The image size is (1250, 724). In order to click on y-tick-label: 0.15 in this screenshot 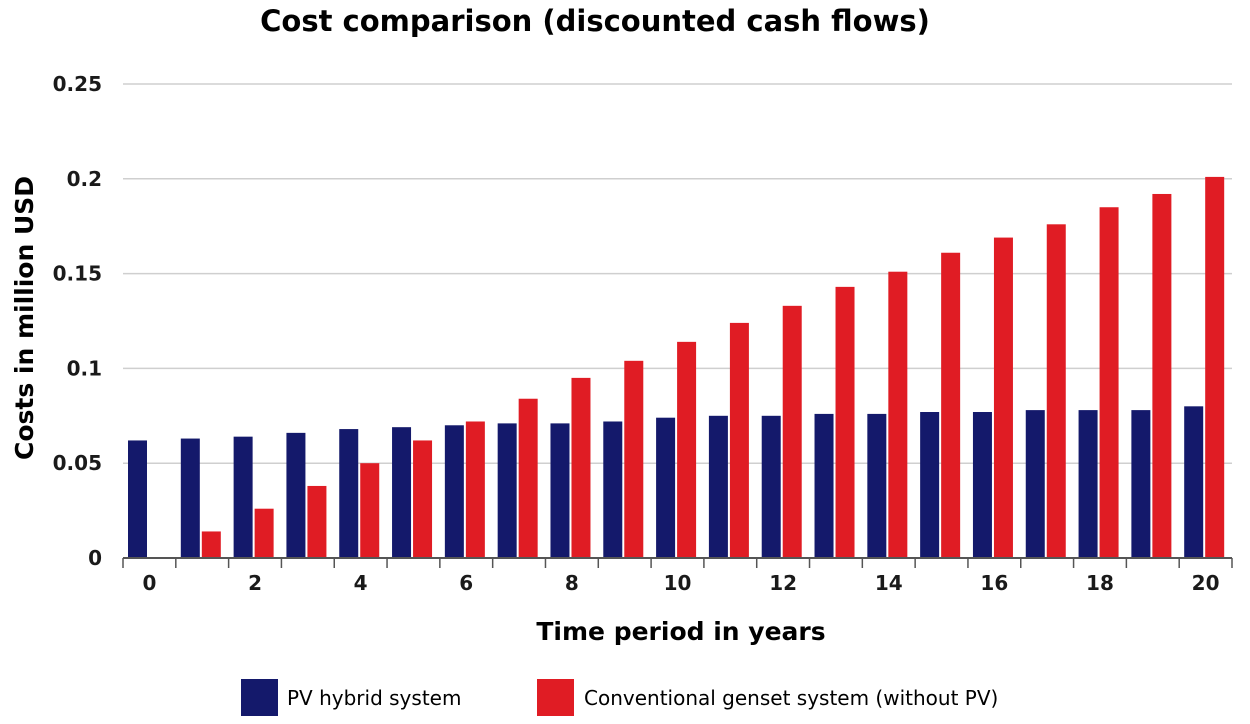, I will do `click(77, 274)`.